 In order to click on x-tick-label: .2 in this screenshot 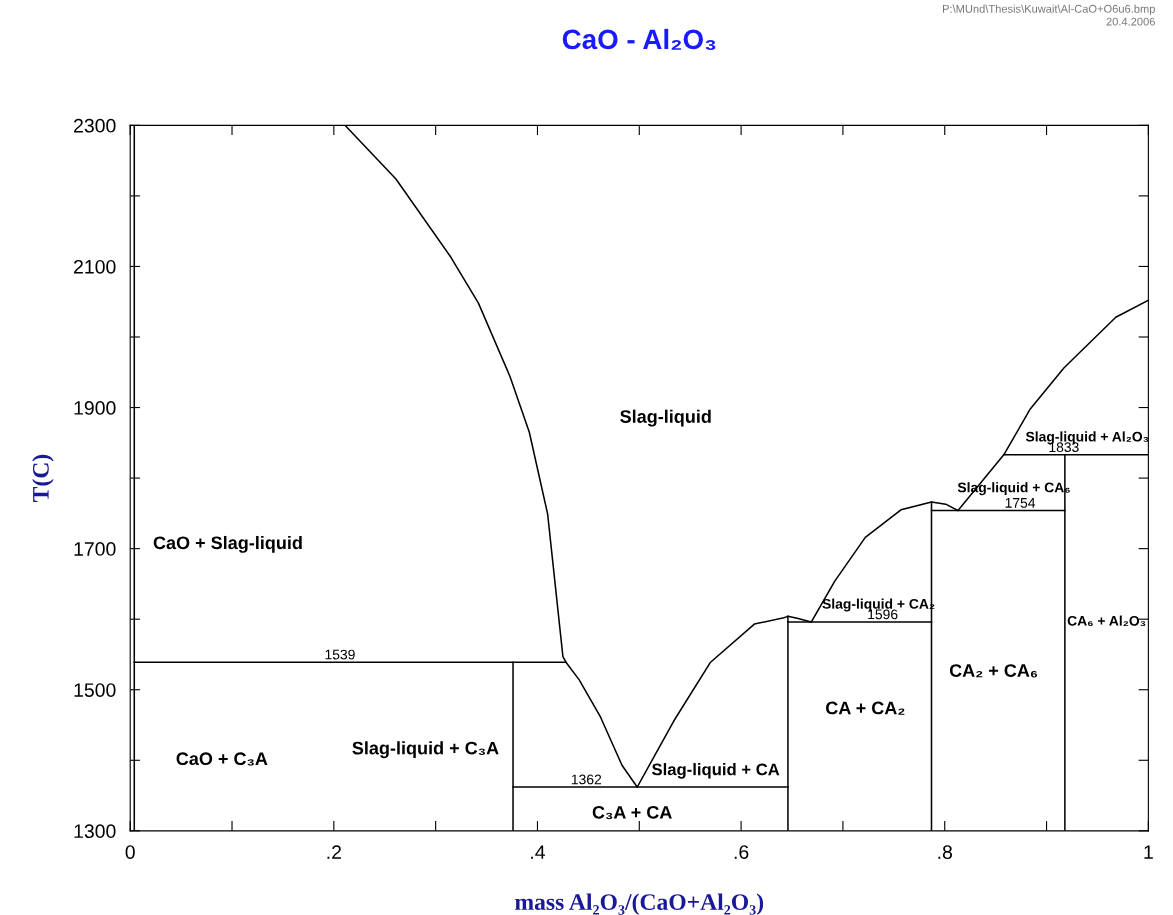, I will do `click(334, 852)`.